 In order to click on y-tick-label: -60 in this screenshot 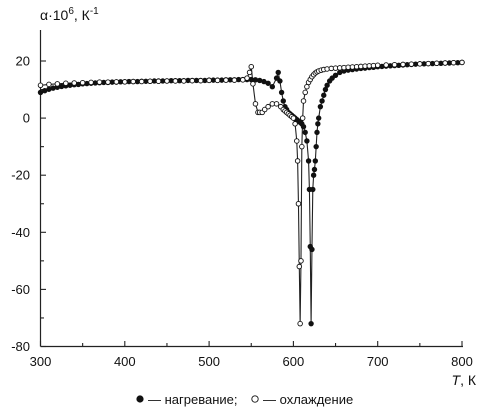, I will do `click(20, 289)`.